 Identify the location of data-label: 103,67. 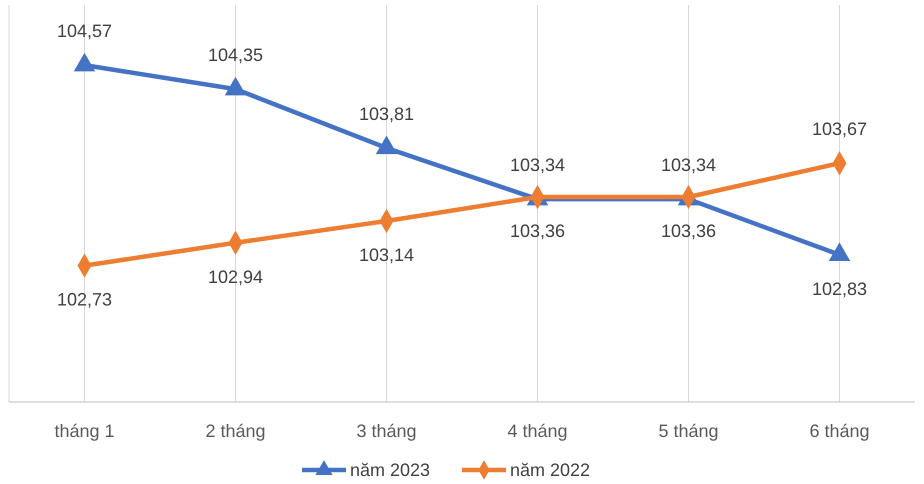
(840, 129).